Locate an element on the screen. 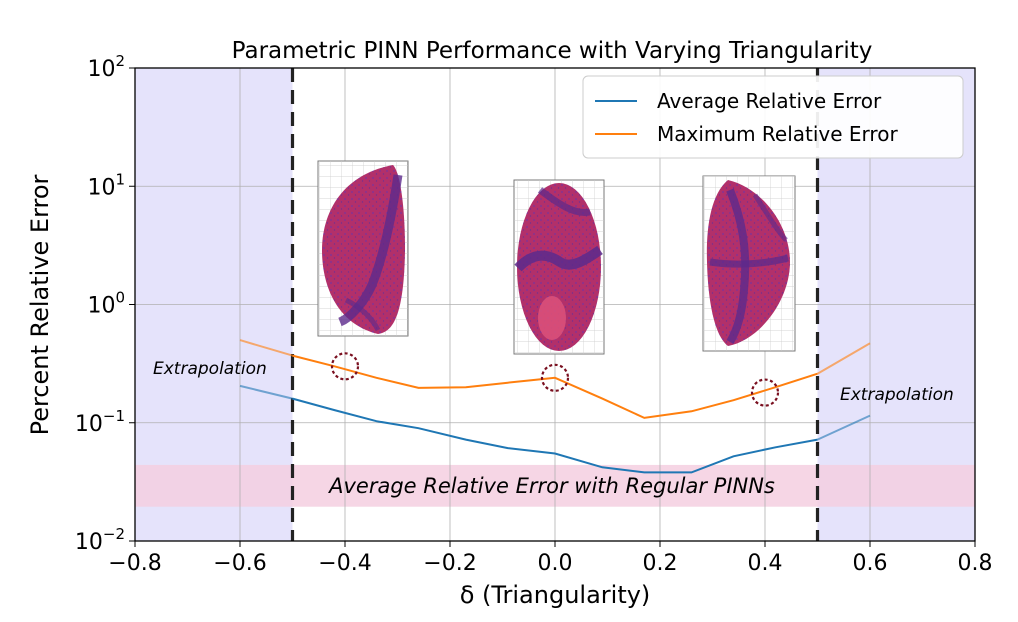 This screenshot has height=622, width=1018. x-tick-label: 0.8 is located at coordinates (975, 563).